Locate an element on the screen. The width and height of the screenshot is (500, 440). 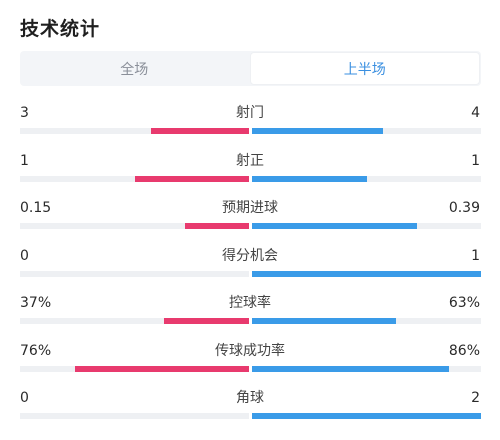
away-value: 2 is located at coordinates (475, 398).